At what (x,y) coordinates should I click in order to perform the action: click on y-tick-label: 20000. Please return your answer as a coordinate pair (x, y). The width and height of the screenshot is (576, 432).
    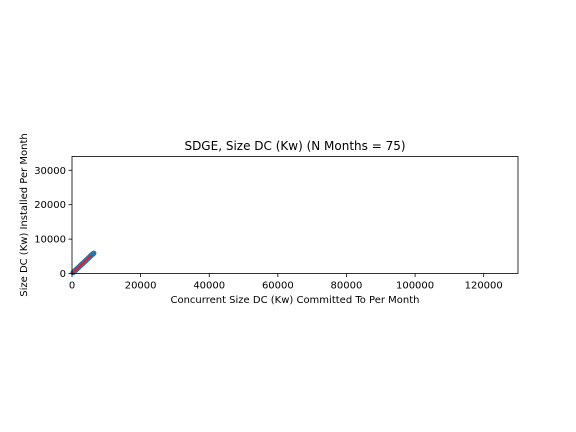
    Looking at the image, I should click on (50, 205).